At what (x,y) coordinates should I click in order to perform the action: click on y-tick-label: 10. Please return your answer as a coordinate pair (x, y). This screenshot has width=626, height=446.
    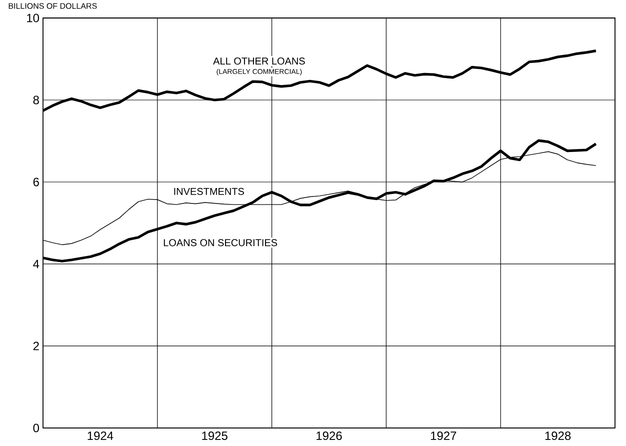
    Looking at the image, I should click on (33, 18).